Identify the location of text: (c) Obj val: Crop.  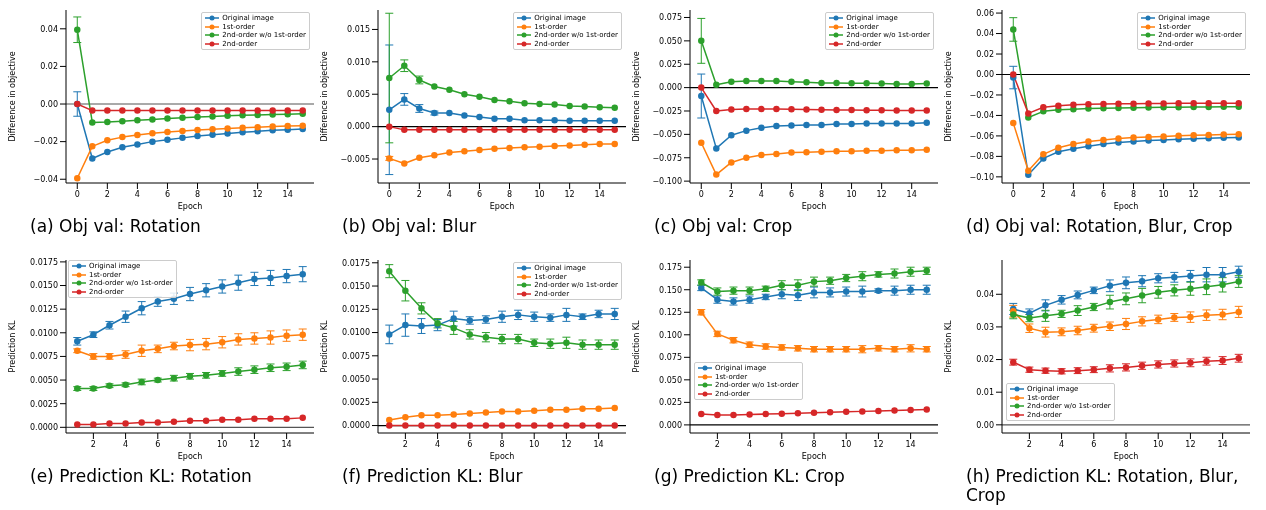
(723, 226).